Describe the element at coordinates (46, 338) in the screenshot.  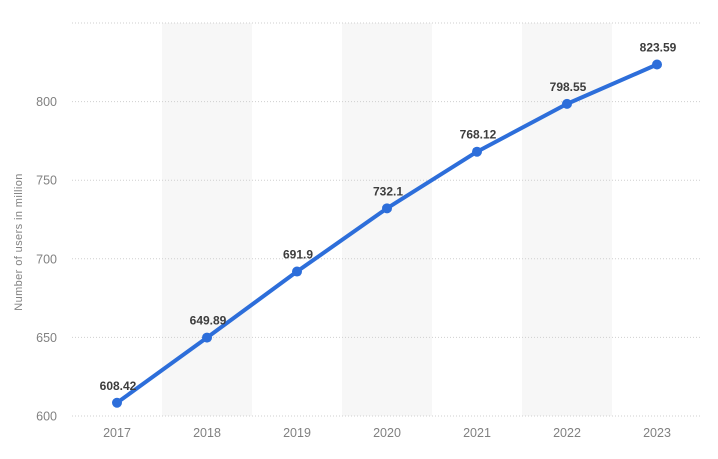
I see `y-tick-label: 650` at that location.